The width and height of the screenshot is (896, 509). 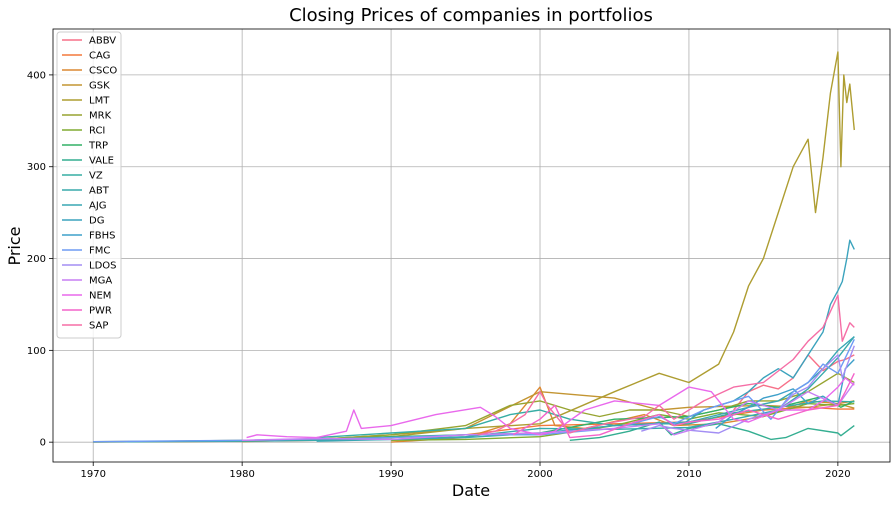 What do you see at coordinates (712, 431) in the screenshot?
I see `series-line-vale` at bounding box center [712, 431].